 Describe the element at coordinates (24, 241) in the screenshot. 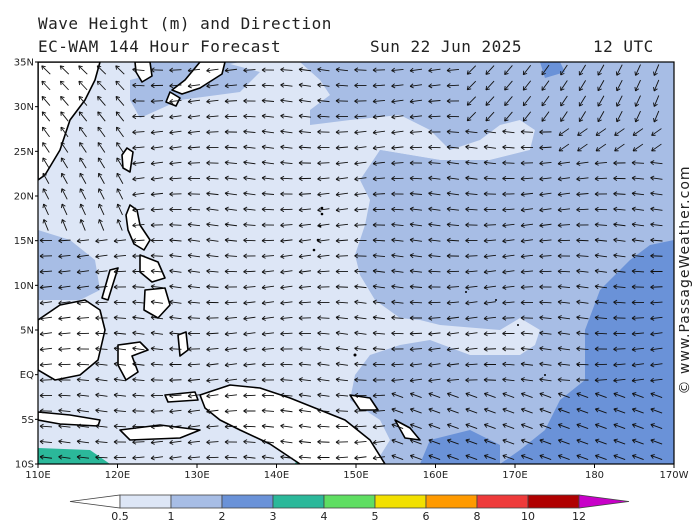

I see `lat-label: 15N` at that location.